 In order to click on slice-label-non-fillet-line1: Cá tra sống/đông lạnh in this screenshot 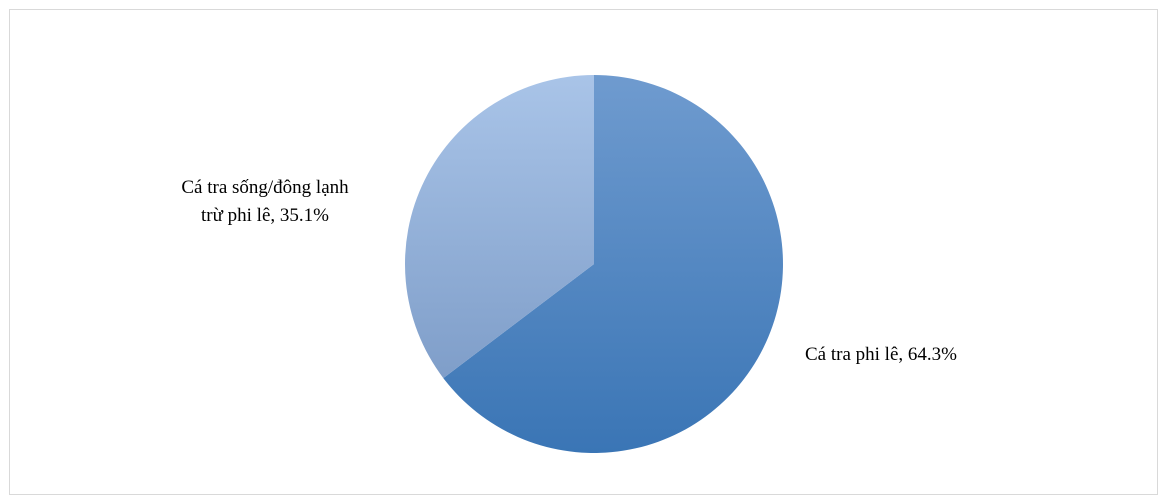, I will do `click(265, 187)`.